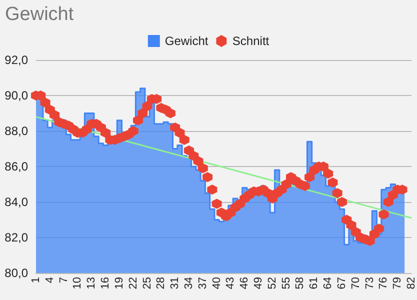 This screenshot has width=417, height=300. Describe the element at coordinates (147, 283) in the screenshot. I see `x-tick-label: 25` at that location.